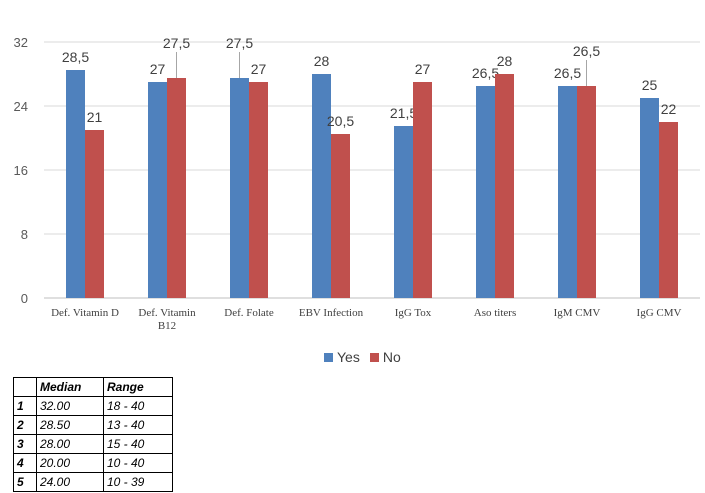 Image resolution: width=705 pixels, height=493 pixels. What do you see at coordinates (367, 357) in the screenshot?
I see `chart-legend: Yes No` at bounding box center [367, 357].